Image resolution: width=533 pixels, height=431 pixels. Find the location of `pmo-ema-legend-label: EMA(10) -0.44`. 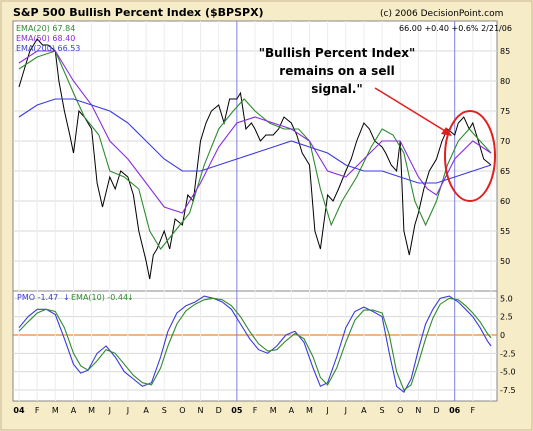

pmo-ema-legend-label: EMA(10) -0.44 is located at coordinates (99, 297).